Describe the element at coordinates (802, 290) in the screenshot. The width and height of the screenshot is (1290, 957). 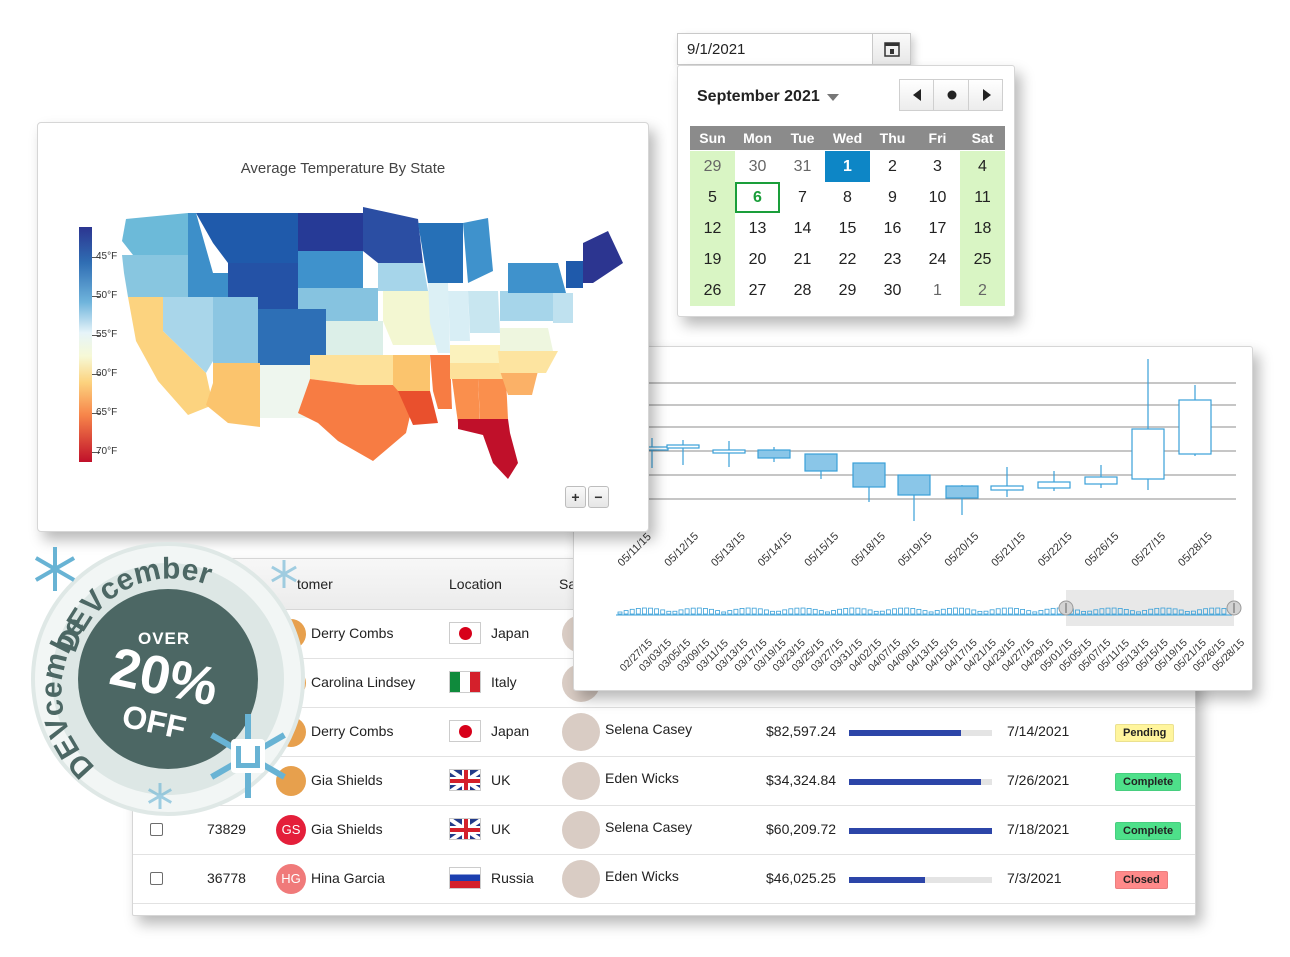
I see `calendar-day: 28` at that location.